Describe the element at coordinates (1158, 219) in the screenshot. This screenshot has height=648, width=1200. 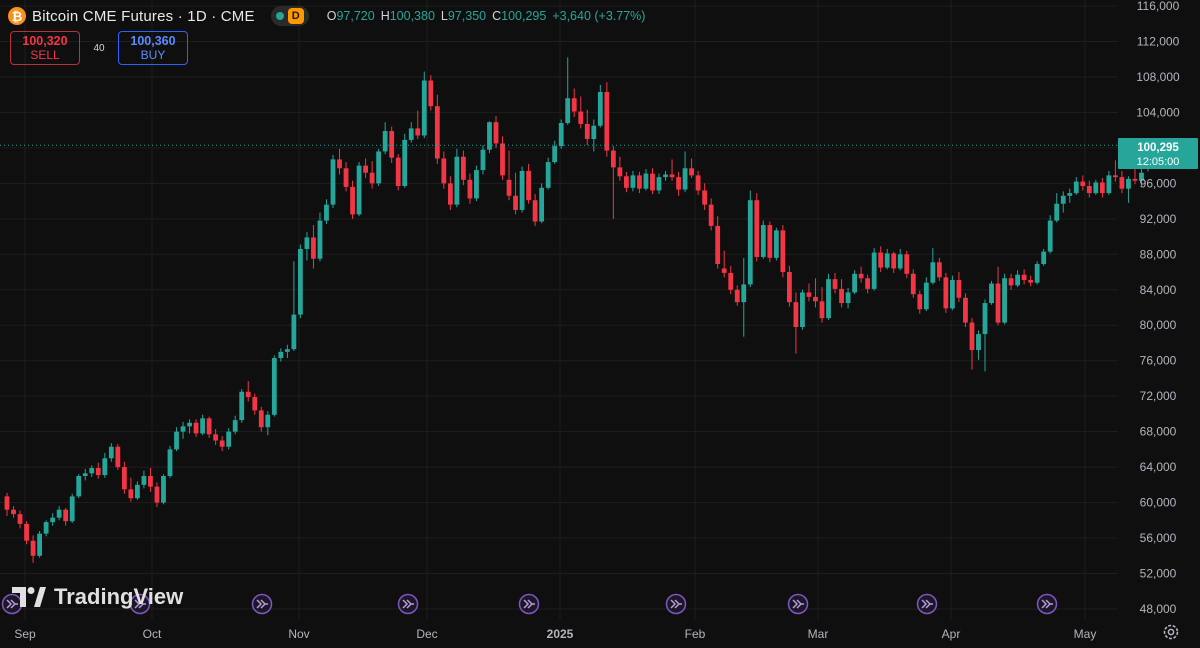
I see `y-tick-label: 92,000` at that location.